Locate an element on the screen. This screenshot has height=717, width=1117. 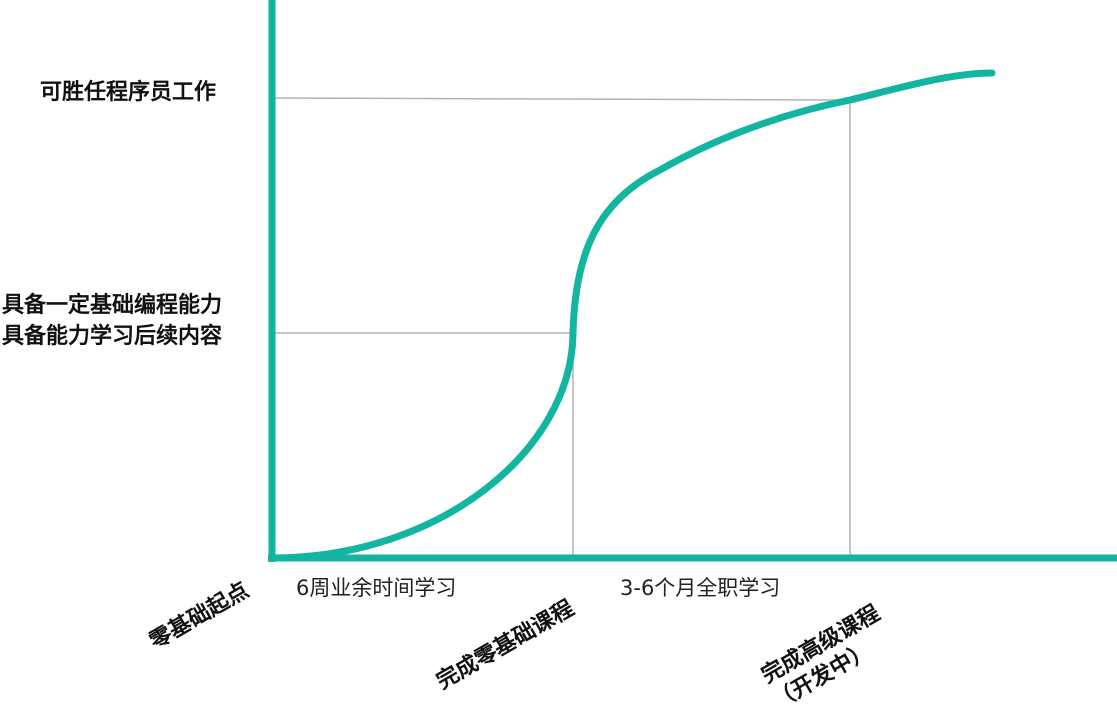
x-label-phase2: 3-6个月全职学习 is located at coordinates (700, 588).